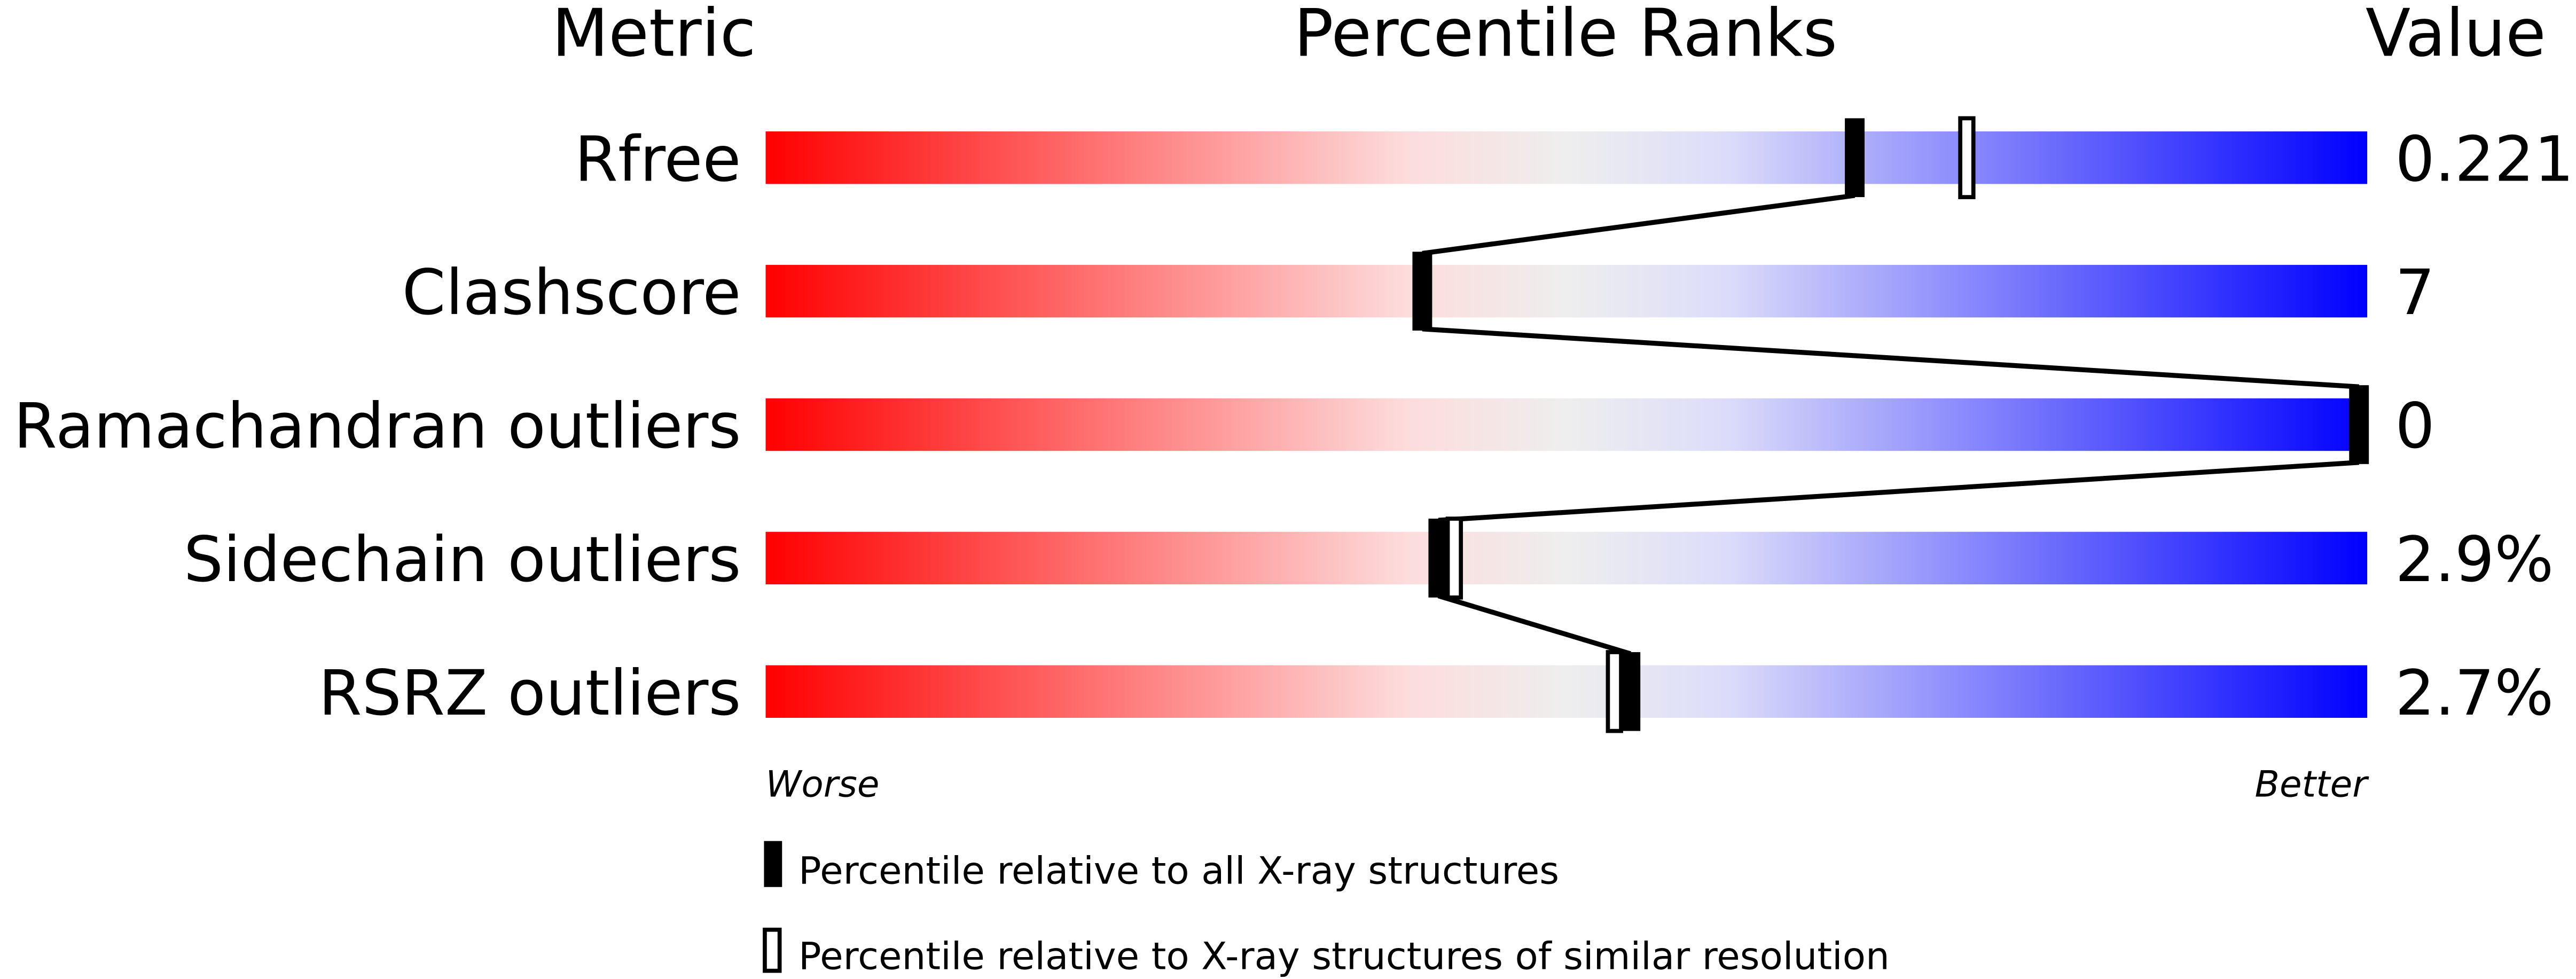 This screenshot has height=979, width=2576. I want to click on legend-filled-marker, so click(773, 864).